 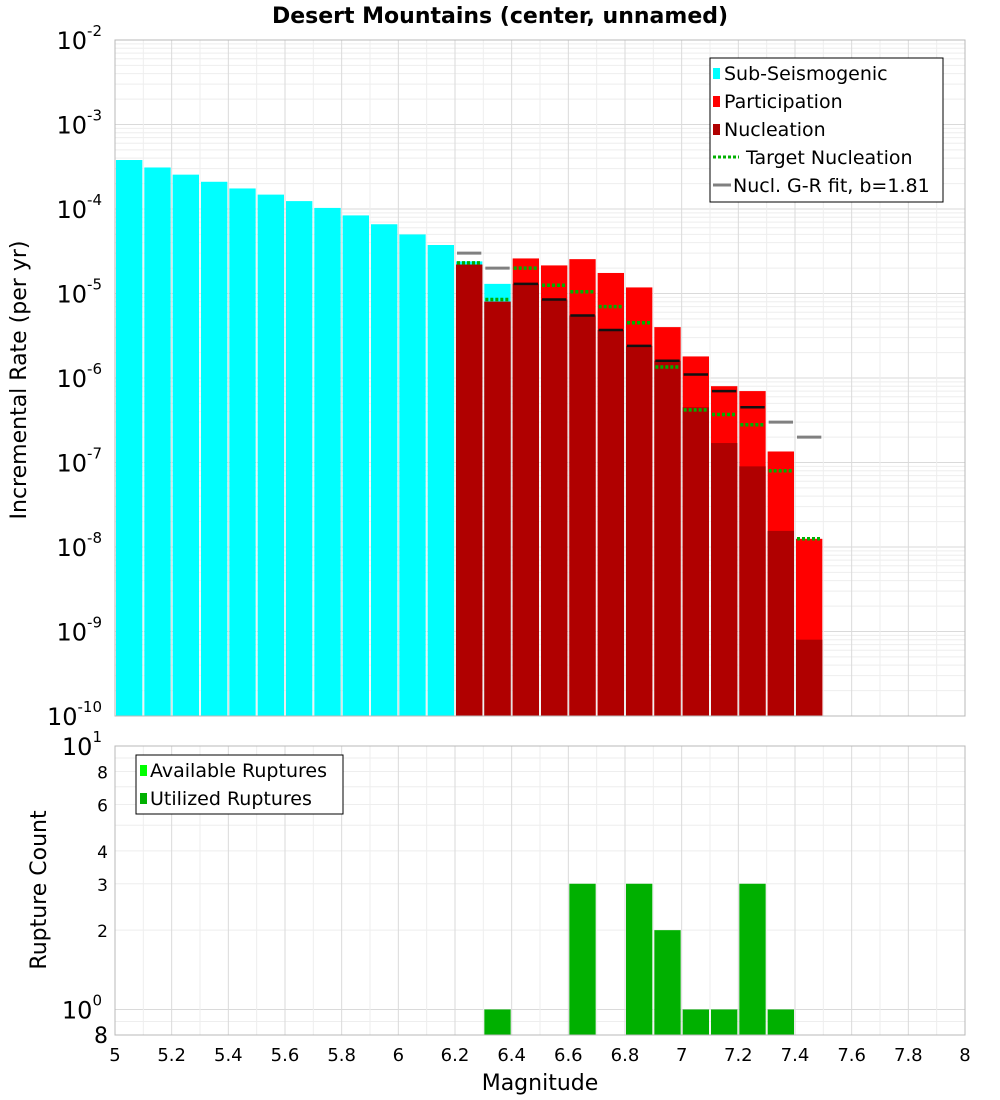 I want to click on x-tick-label: 6, so click(x=398, y=1055).